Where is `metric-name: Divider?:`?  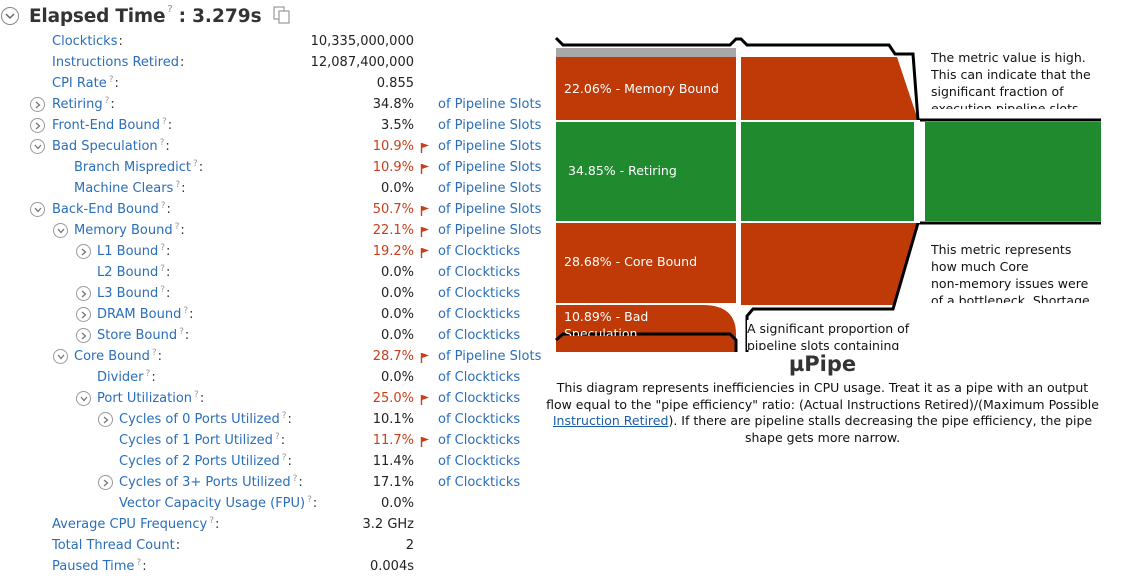
metric-name: Divider?: is located at coordinates (126, 378).